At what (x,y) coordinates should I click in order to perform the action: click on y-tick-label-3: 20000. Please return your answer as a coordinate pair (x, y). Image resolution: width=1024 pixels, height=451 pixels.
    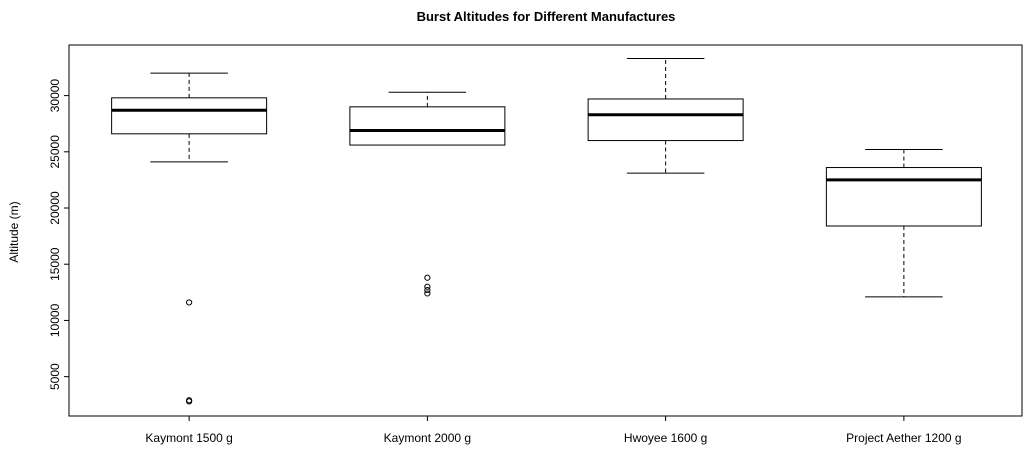
    Looking at the image, I should click on (55, 208).